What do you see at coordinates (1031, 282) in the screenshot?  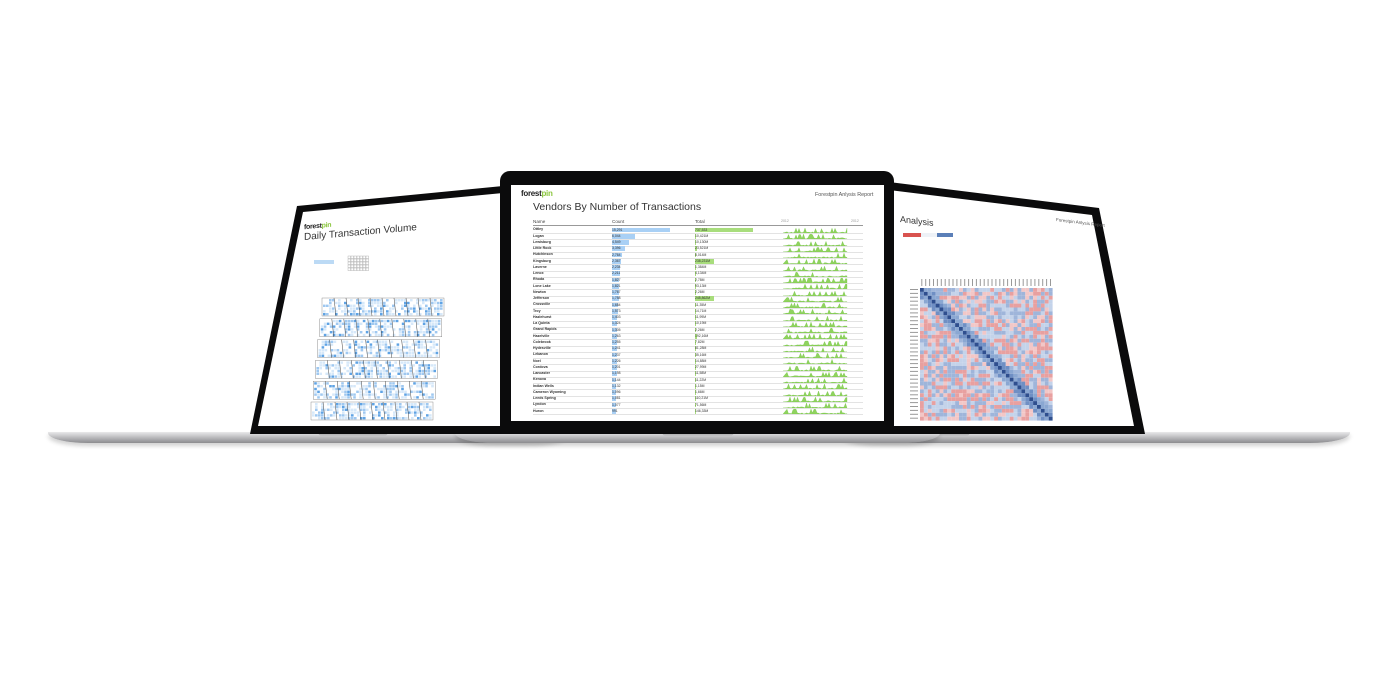 I see `column-label` at bounding box center [1031, 282].